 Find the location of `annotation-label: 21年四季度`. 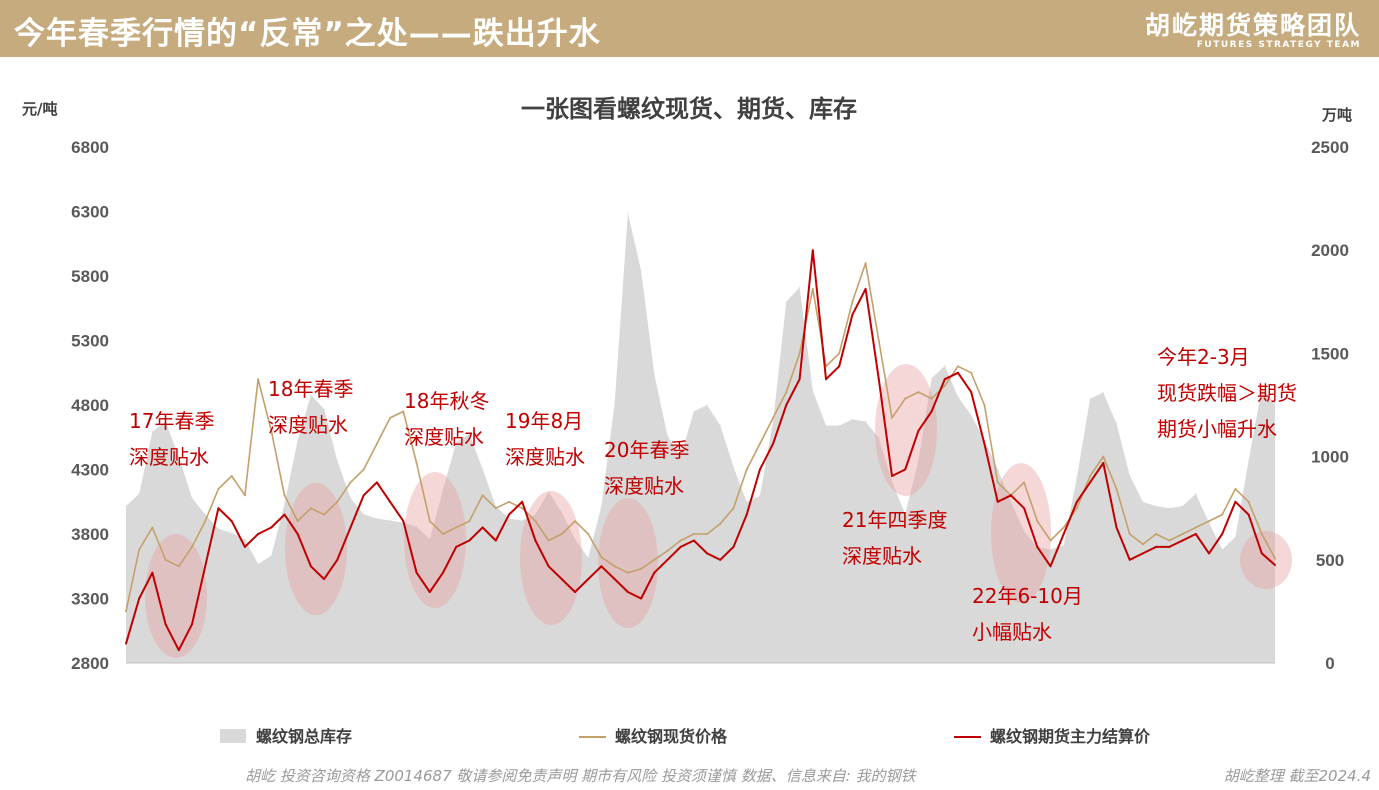

annotation-label: 21年四季度 is located at coordinates (894, 520).